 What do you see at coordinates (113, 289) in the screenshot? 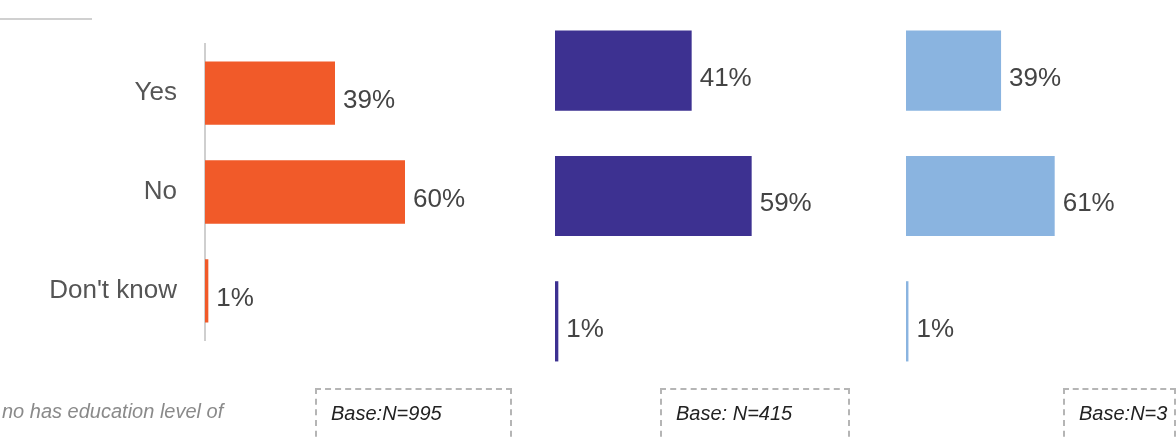
I see `y-tick-label: Don't know` at bounding box center [113, 289].